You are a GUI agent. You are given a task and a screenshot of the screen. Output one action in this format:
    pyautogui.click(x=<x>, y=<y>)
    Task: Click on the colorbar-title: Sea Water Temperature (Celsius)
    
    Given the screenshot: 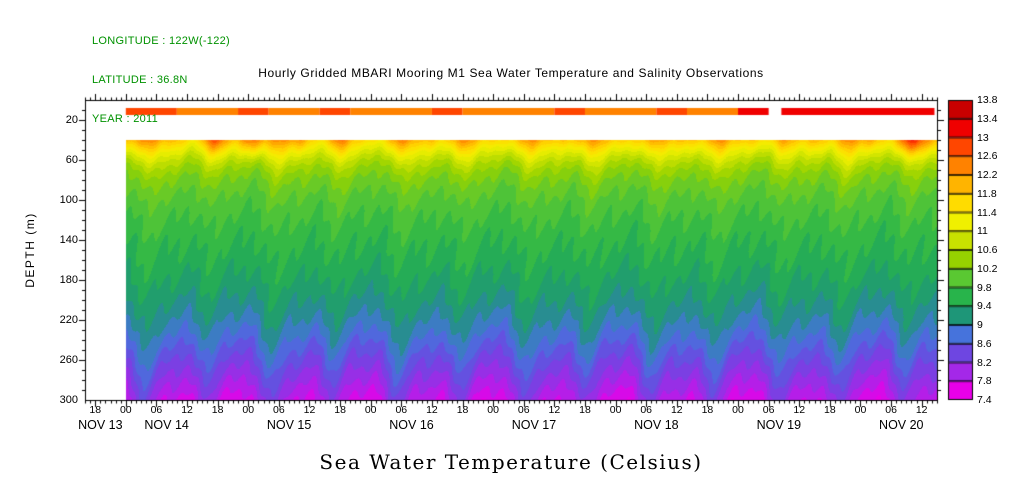 What is the action you would take?
    pyautogui.click(x=511, y=462)
    